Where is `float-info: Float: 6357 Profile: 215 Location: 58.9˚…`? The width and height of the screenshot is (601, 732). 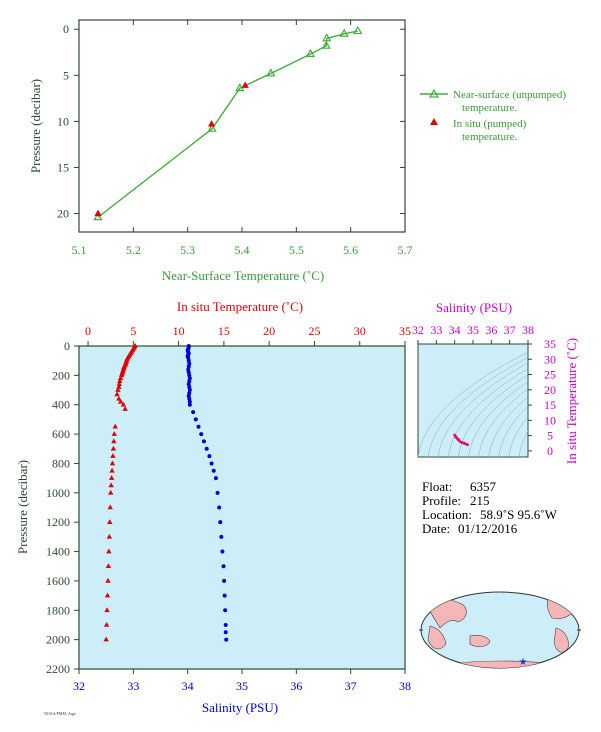
float-info: Float: 6357 Profile: 215 Location: 58.9˚… is located at coordinates (490, 507).